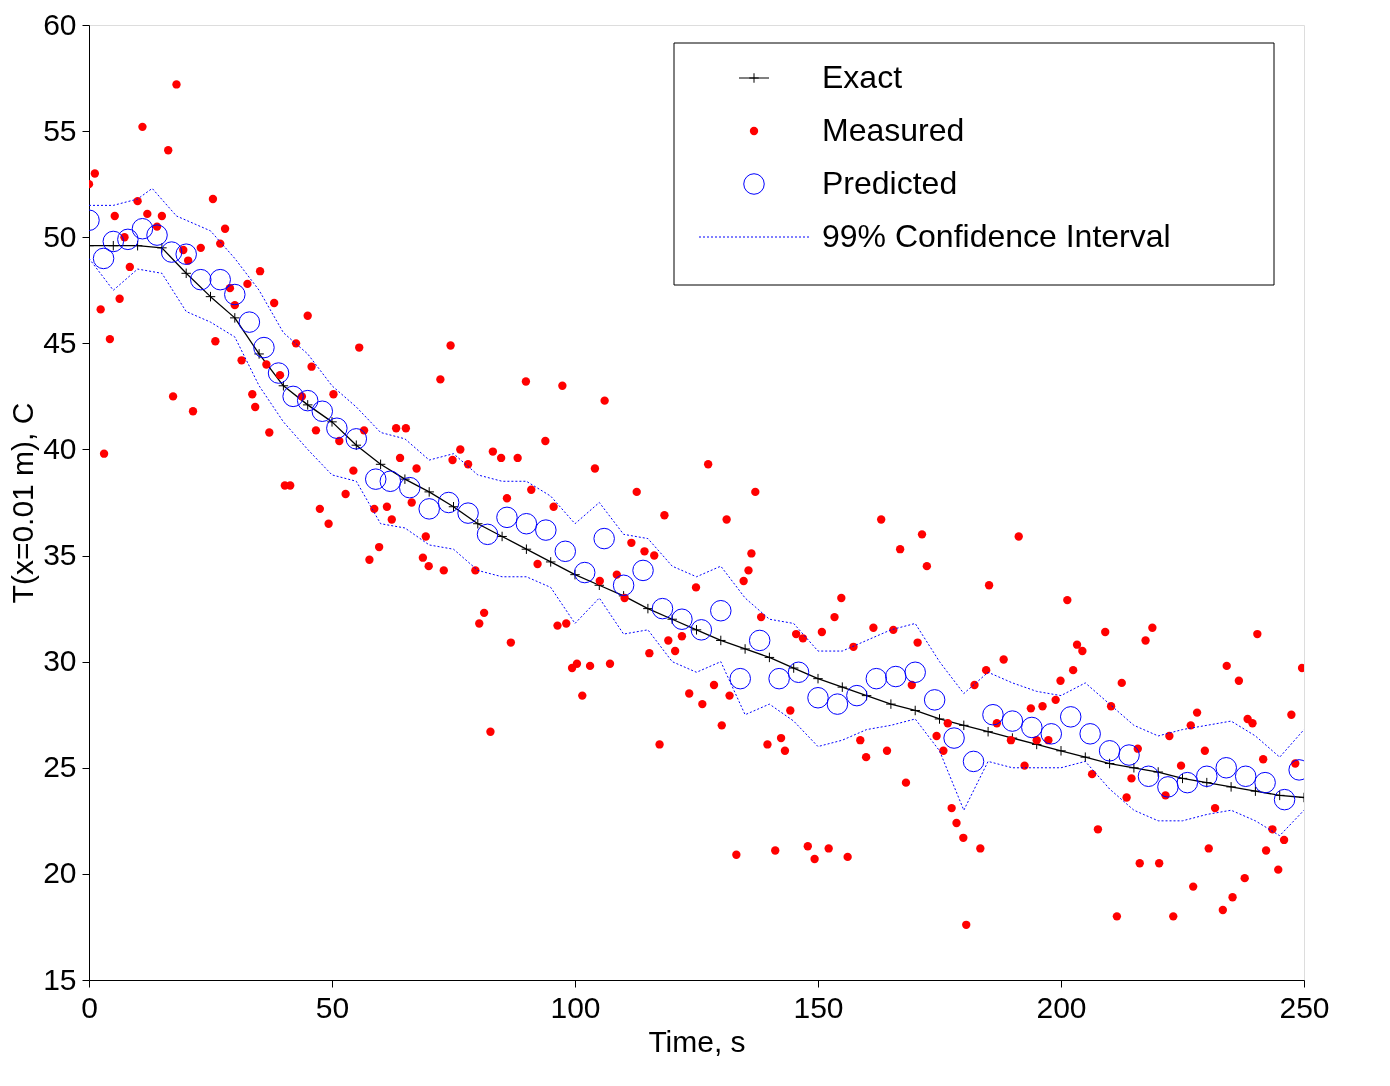  Describe the element at coordinates (60, 236) in the screenshot. I see `y-tick-label: 50` at that location.